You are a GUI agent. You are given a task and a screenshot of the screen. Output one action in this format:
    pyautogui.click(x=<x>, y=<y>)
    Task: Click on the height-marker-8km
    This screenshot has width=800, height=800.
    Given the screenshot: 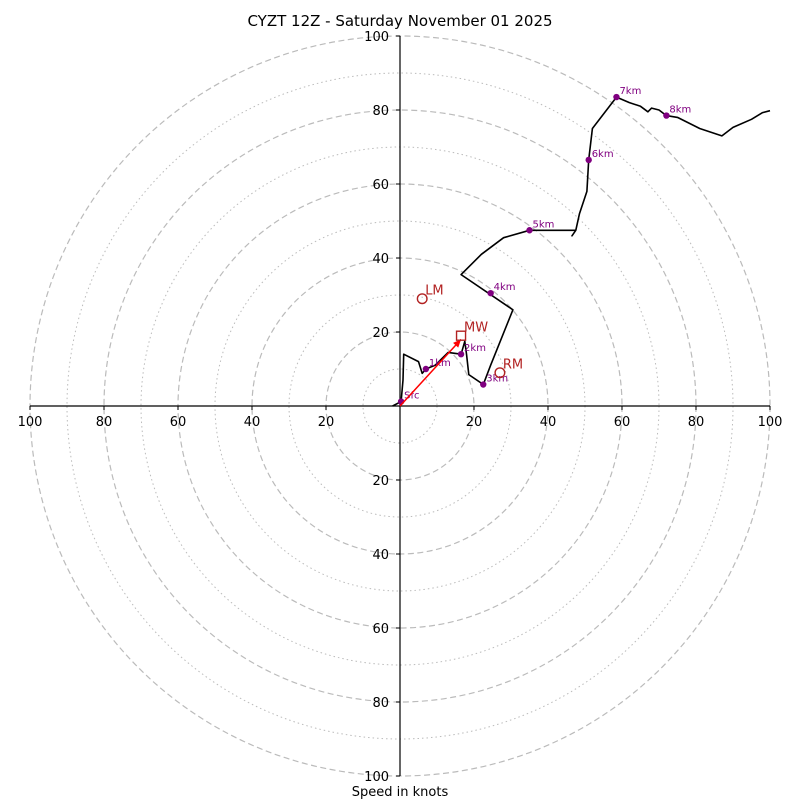 What is the action you would take?
    pyautogui.click(x=666, y=115)
    